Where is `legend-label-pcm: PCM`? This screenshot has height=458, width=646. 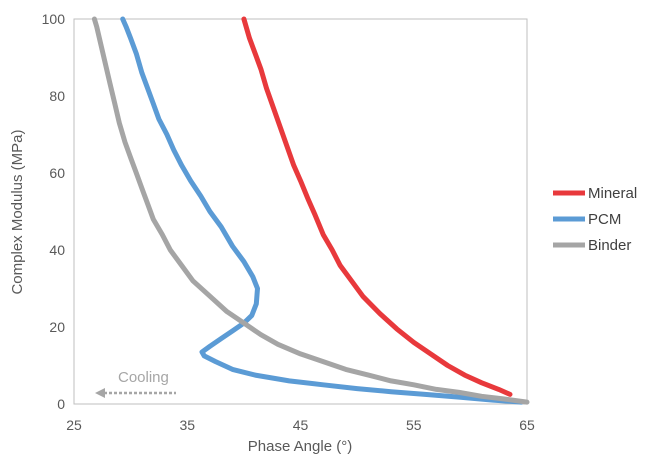 legend-label-pcm: PCM is located at coordinates (604, 219).